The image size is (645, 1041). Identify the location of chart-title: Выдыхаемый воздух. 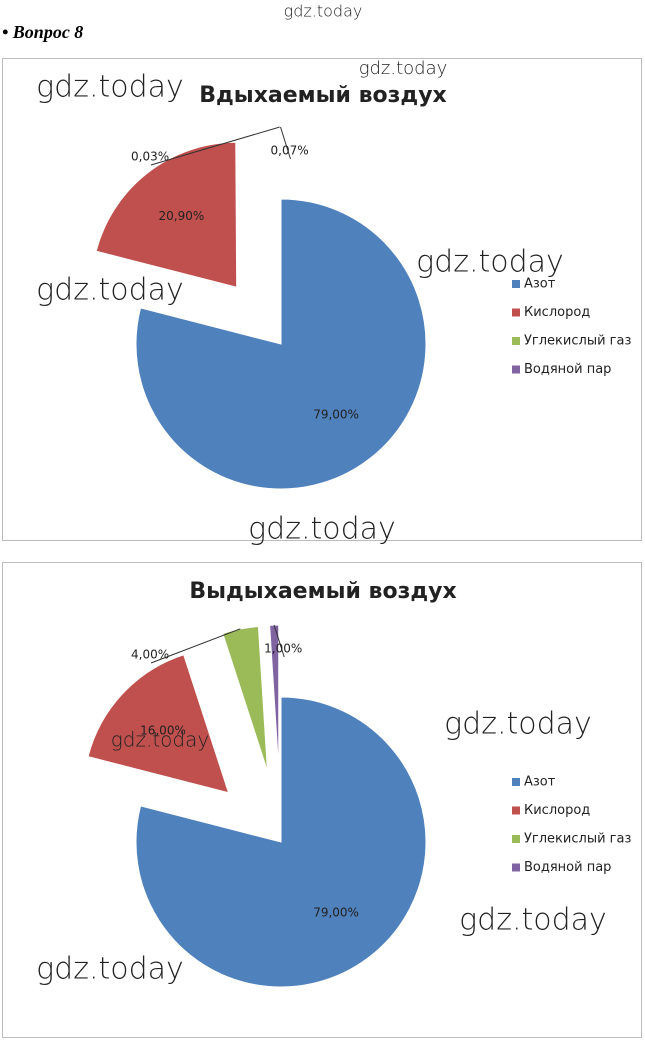
(322, 591).